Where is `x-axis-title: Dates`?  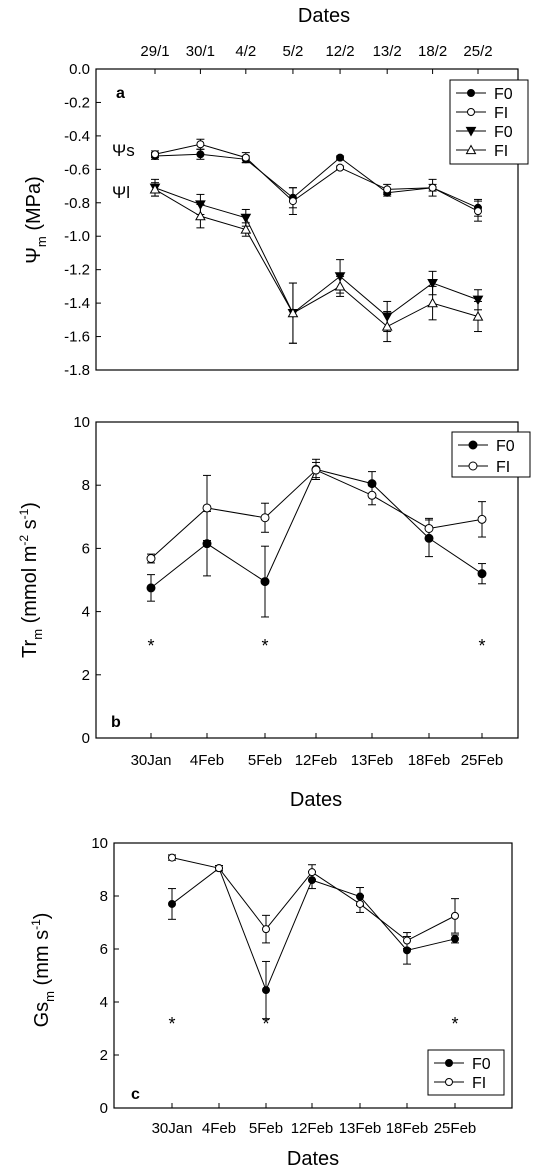 x-axis-title: Dates is located at coordinates (324, 16).